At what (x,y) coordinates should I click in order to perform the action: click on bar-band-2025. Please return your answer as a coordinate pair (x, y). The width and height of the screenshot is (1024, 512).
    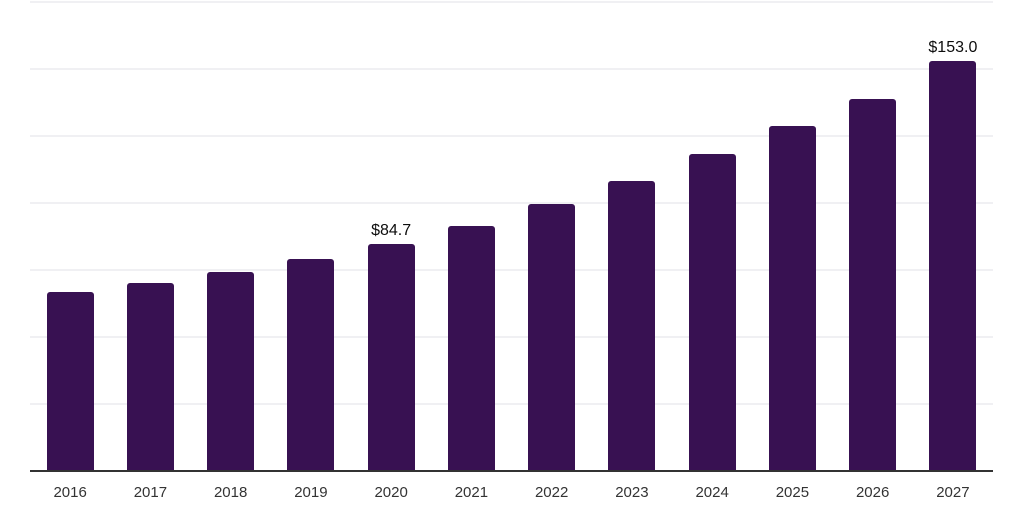
    Looking at the image, I should click on (792, 236).